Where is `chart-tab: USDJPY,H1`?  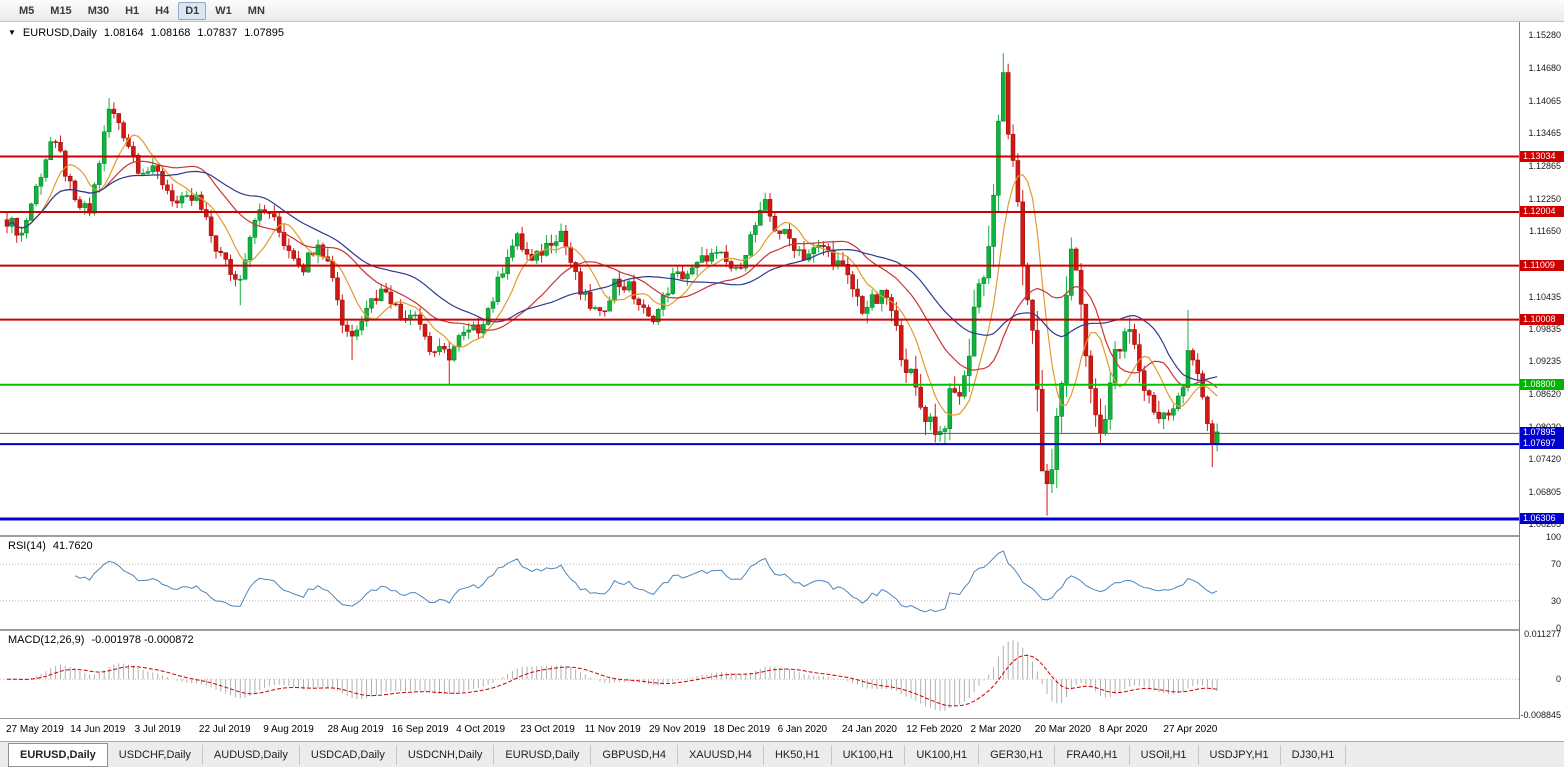 chart-tab: USDJPY,H1 is located at coordinates (1240, 754).